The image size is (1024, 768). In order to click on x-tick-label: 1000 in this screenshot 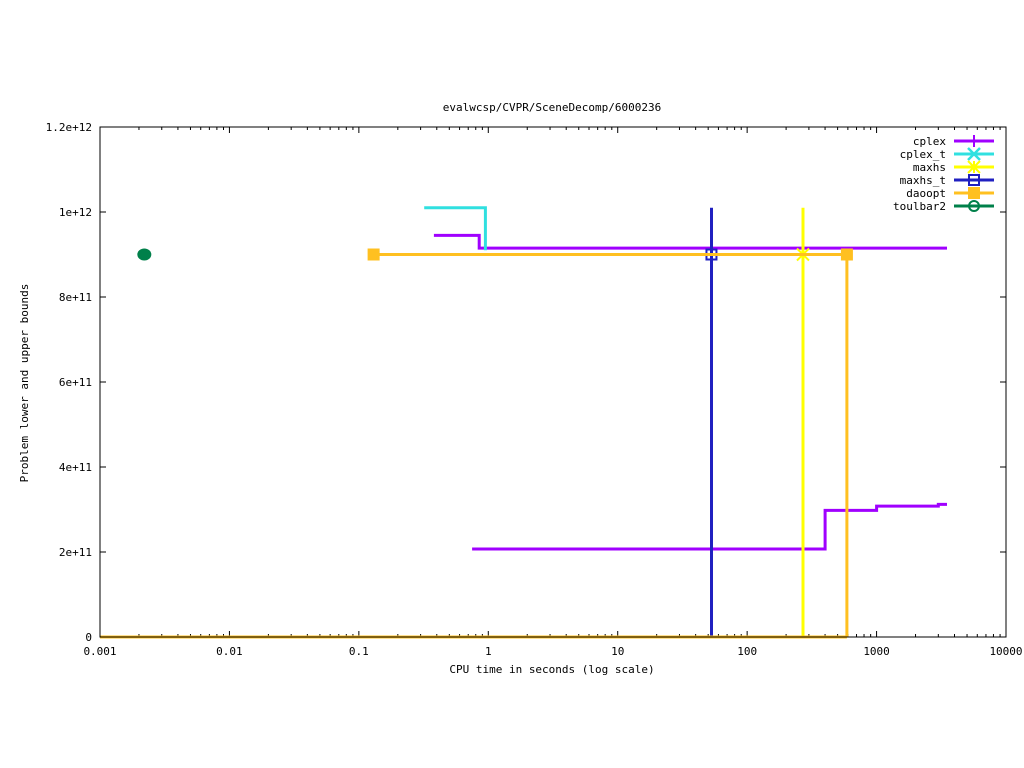, I will do `click(876, 651)`.